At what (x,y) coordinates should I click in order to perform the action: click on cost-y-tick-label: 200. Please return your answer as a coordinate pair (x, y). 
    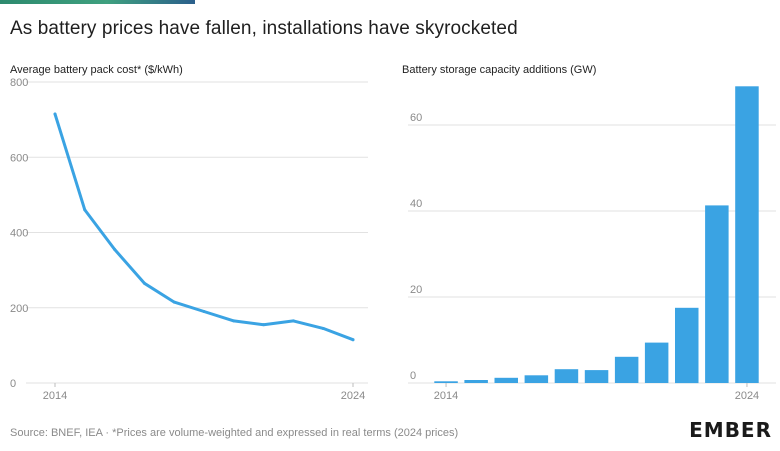
    Looking at the image, I should click on (19, 309).